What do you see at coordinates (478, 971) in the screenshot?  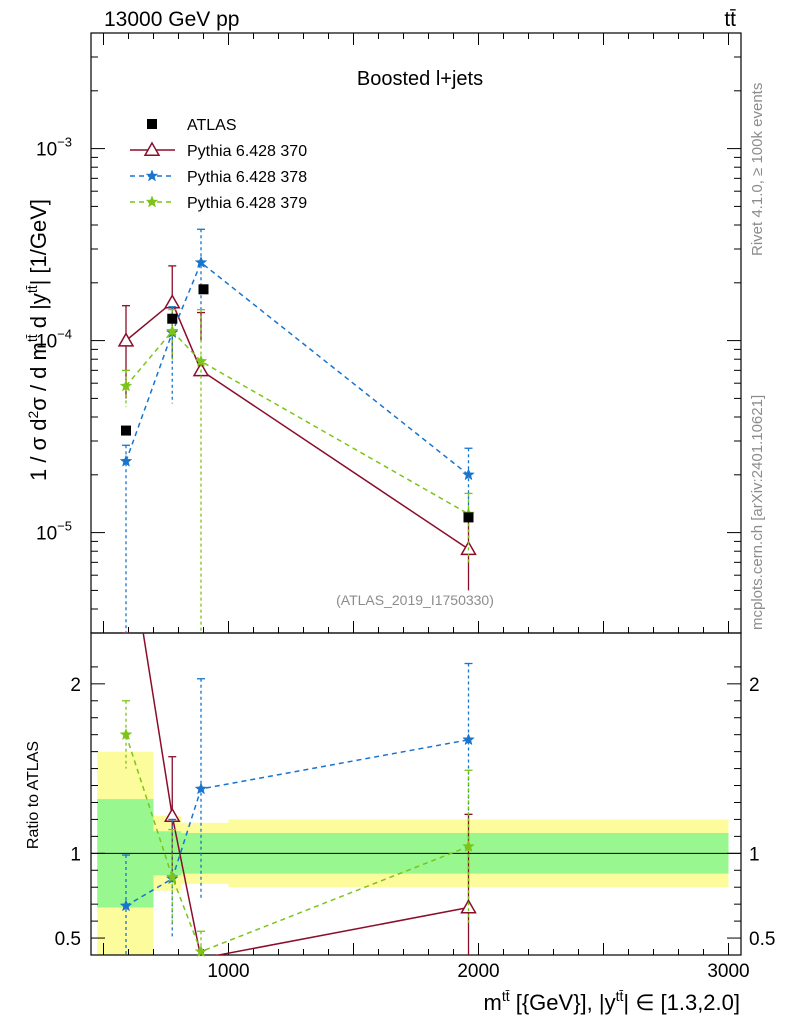 I see `x-tick-label-2000: 2000` at bounding box center [478, 971].